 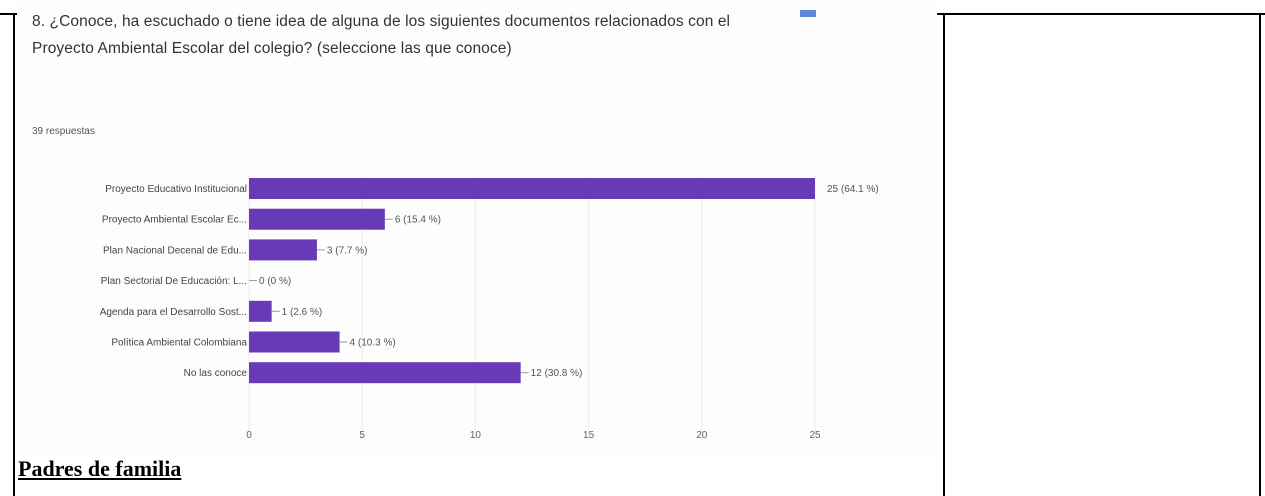 I want to click on x-tick-label: 10, so click(x=476, y=435).